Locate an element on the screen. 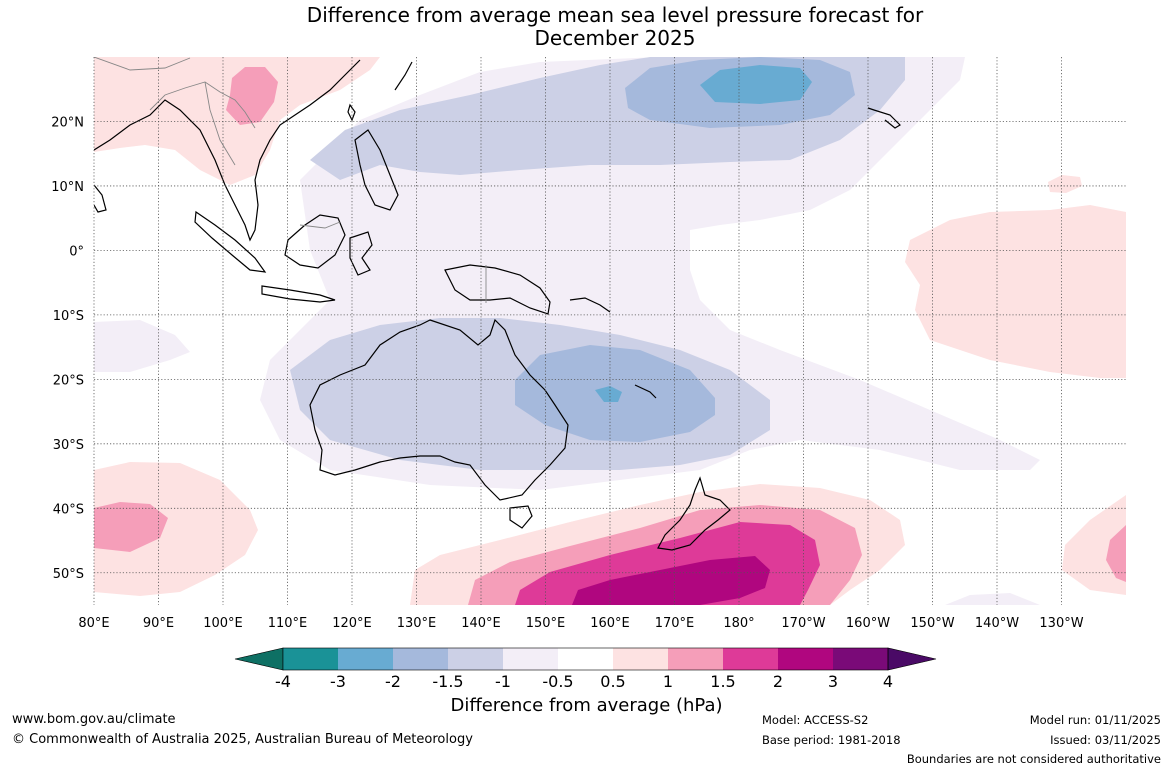 This screenshot has height=770, width=1173. lon-label: 150°E is located at coordinates (546, 623).